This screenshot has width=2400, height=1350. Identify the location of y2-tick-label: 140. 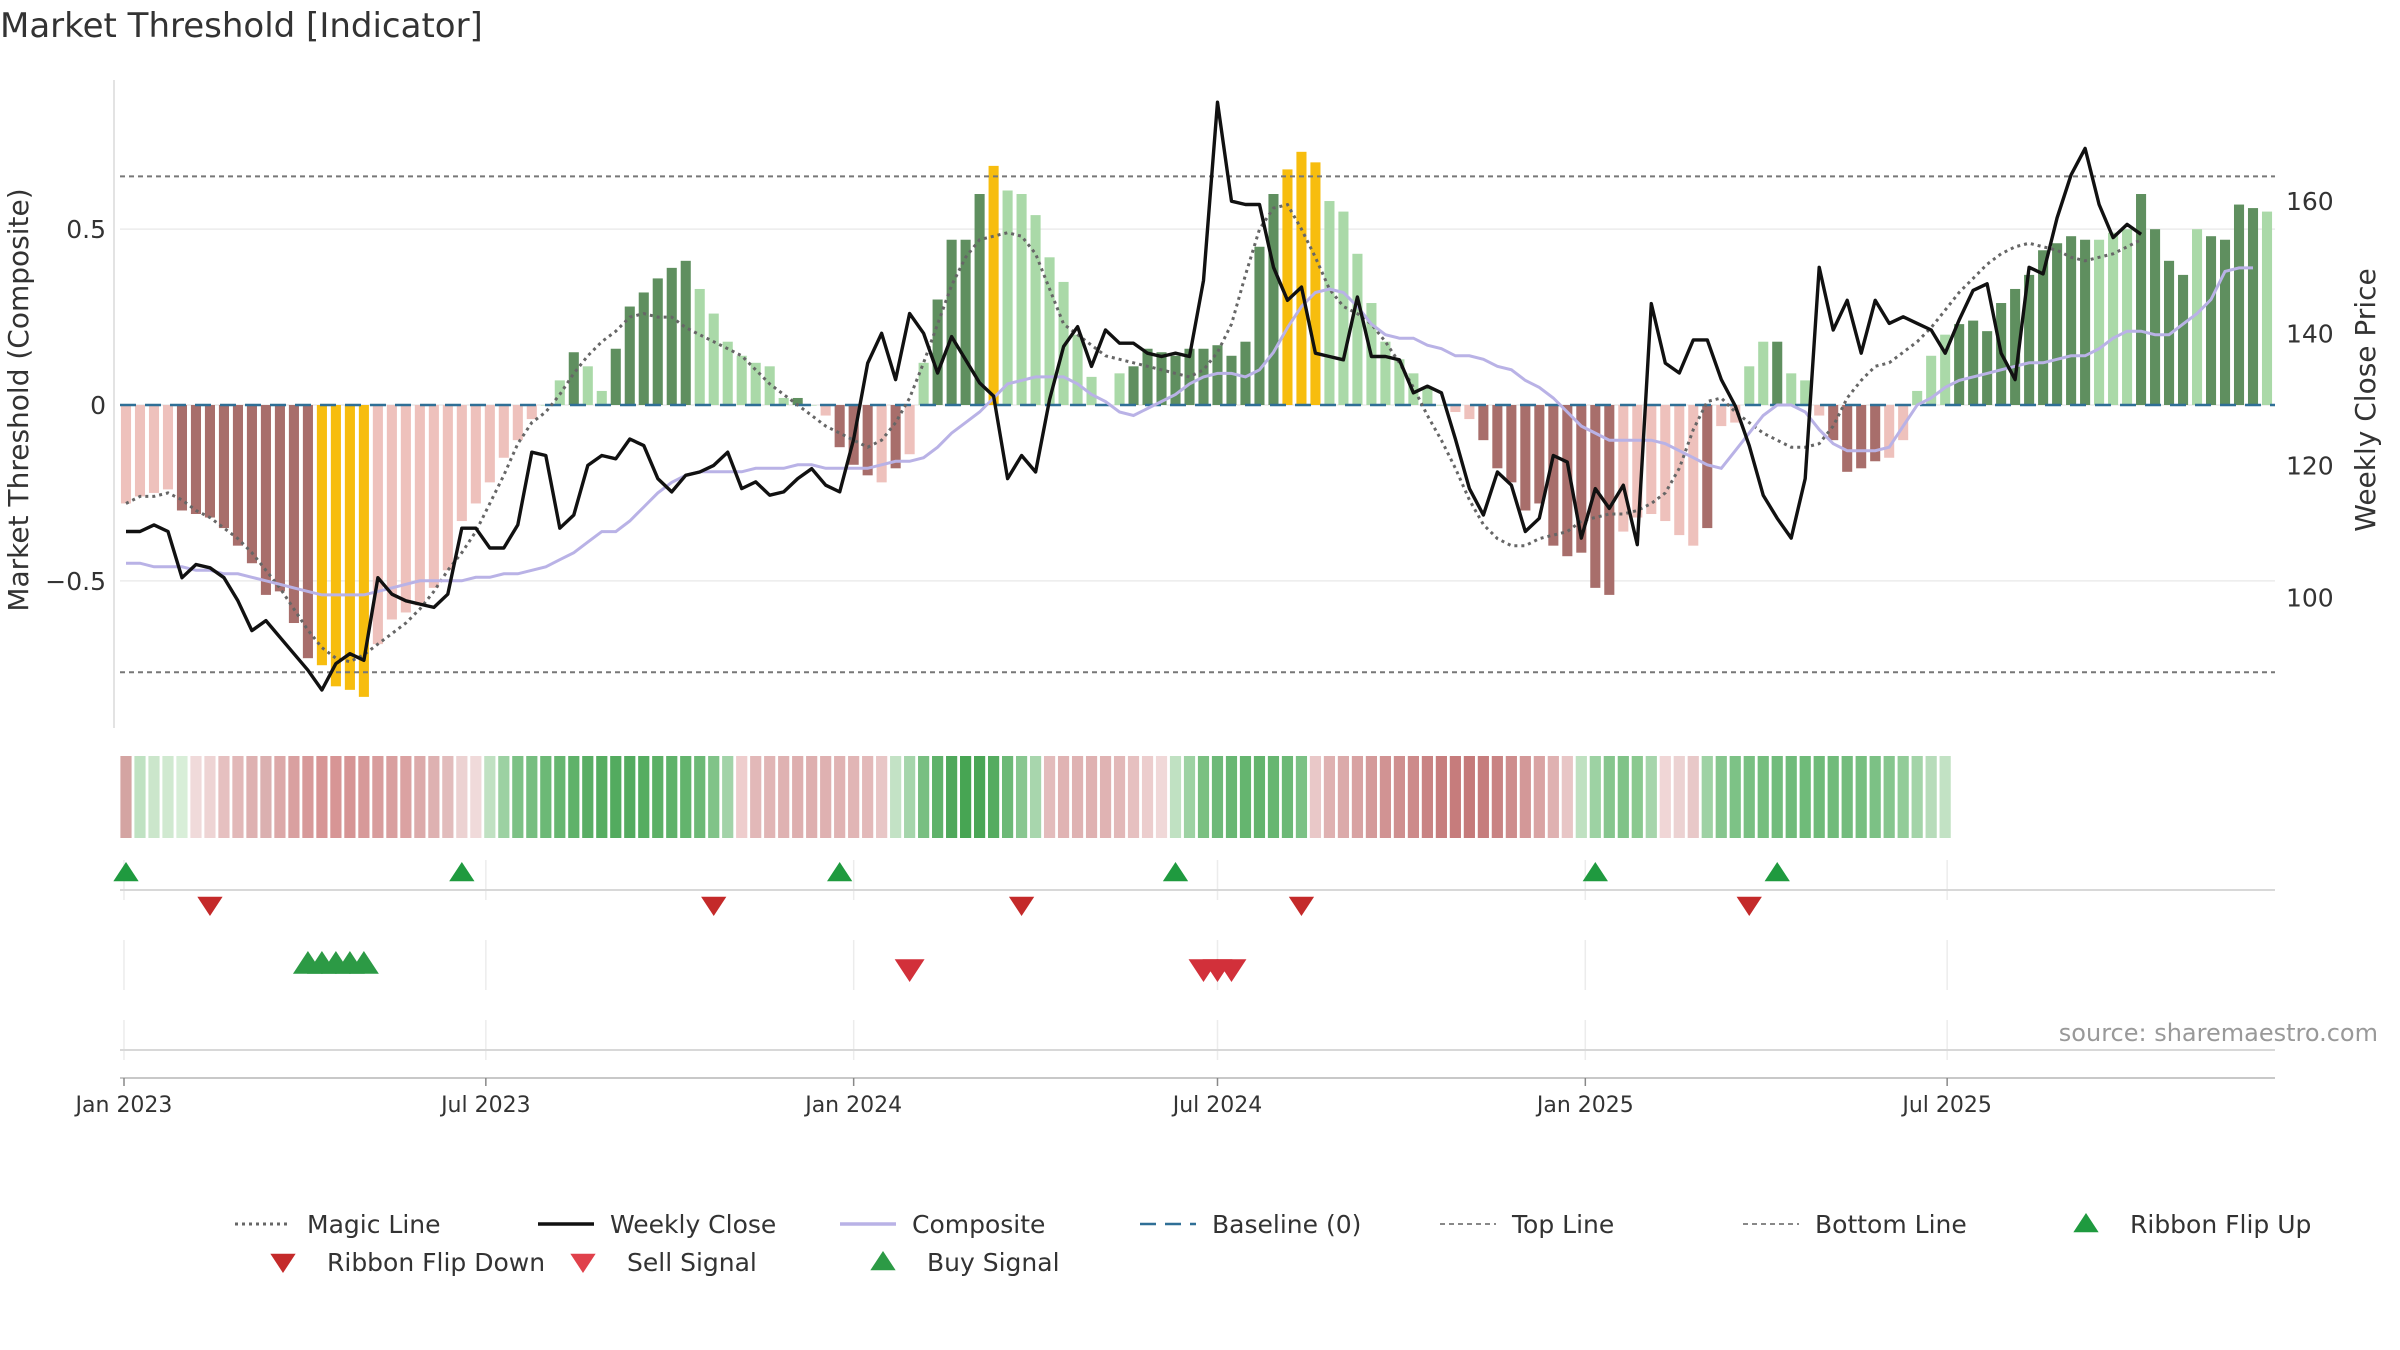
(2310, 333).